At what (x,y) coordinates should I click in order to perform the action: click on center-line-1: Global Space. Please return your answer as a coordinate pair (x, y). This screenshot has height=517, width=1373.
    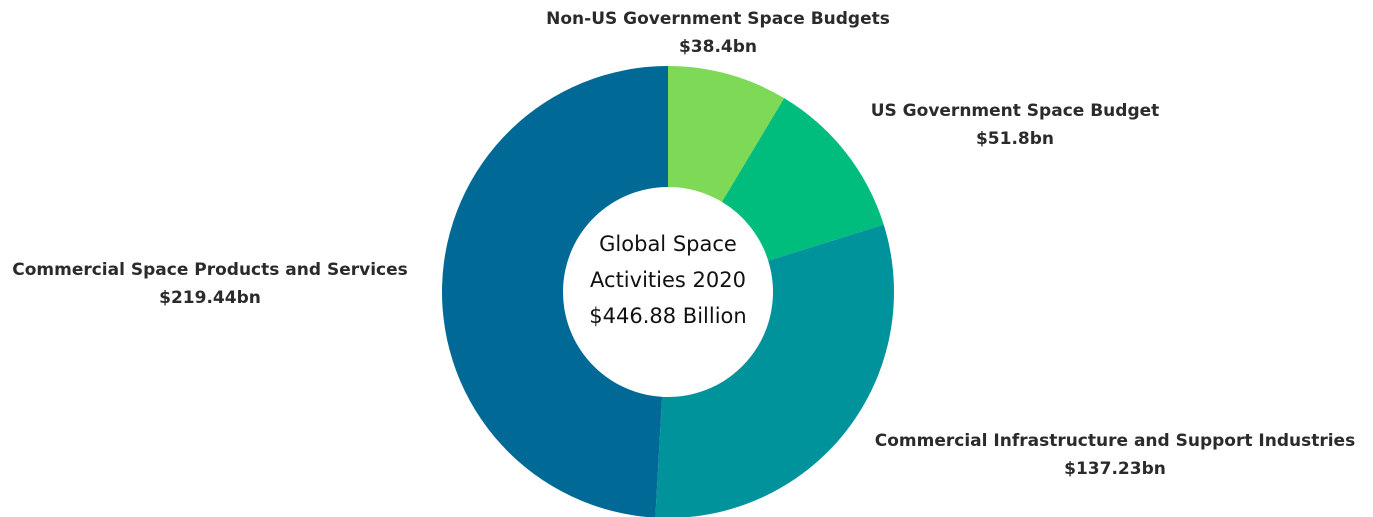
    Looking at the image, I should click on (668, 244).